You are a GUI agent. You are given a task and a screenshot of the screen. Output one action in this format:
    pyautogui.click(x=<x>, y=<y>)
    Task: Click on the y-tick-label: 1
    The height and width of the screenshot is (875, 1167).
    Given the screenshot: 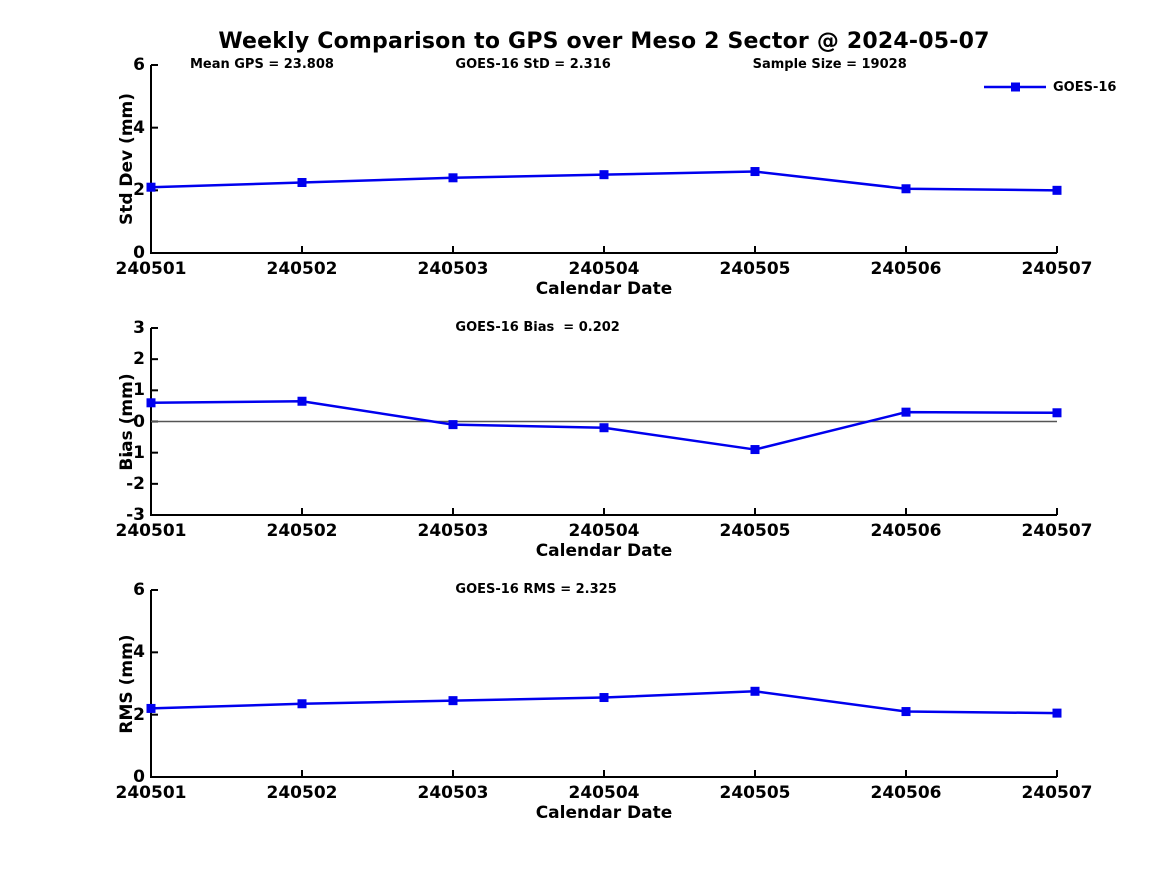 What is the action you would take?
    pyautogui.click(x=139, y=390)
    